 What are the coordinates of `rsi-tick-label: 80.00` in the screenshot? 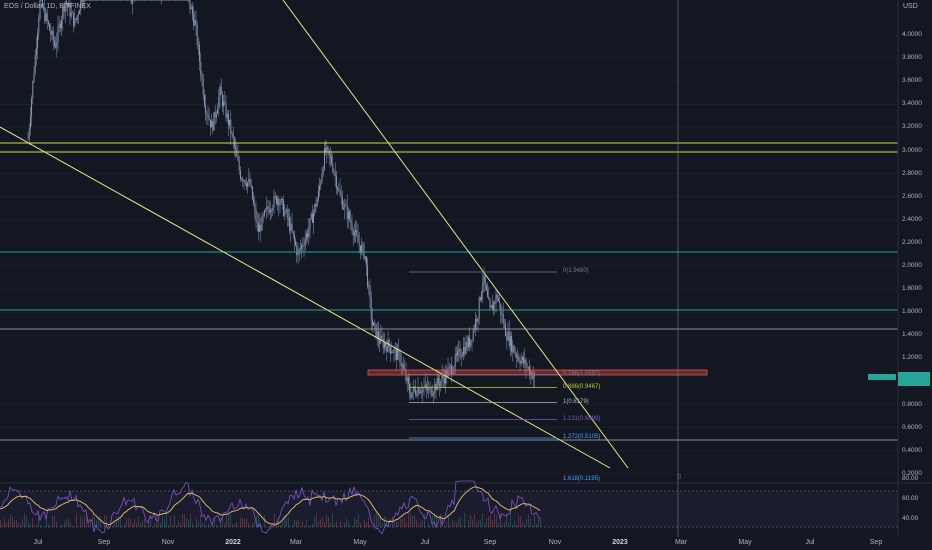 It's located at (910, 478).